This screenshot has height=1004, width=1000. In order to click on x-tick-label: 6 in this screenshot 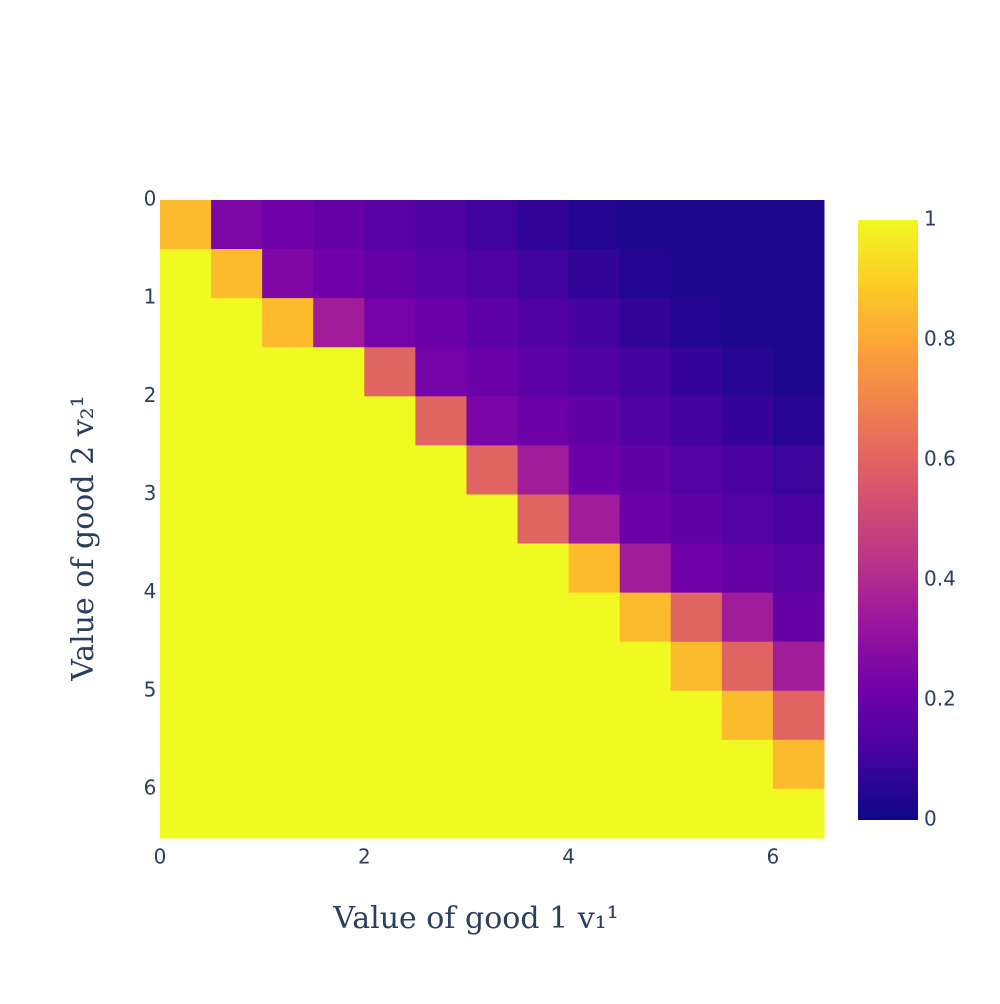, I will do `click(773, 857)`.